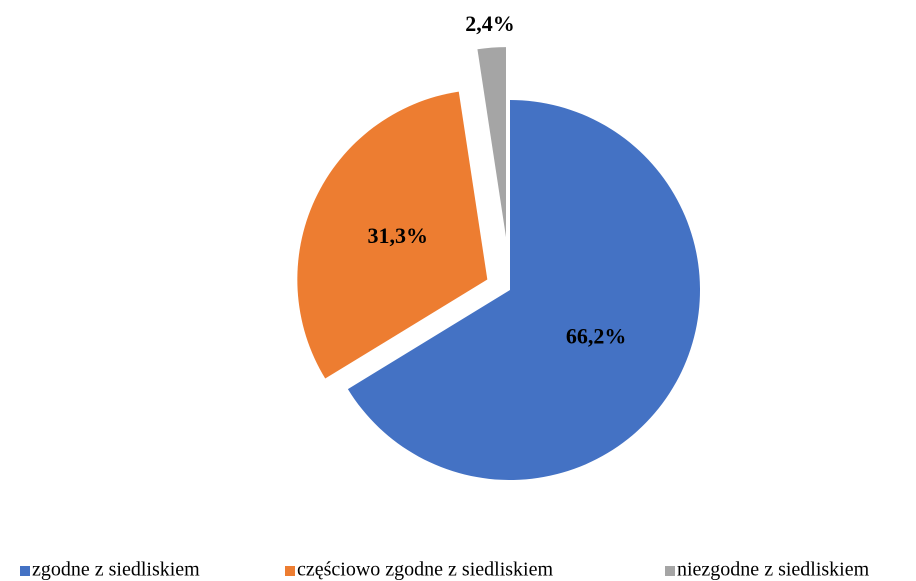 The height and width of the screenshot is (581, 916). What do you see at coordinates (425, 570) in the screenshot?
I see `legend-label: częściowo zgodne z siedliskiem` at bounding box center [425, 570].